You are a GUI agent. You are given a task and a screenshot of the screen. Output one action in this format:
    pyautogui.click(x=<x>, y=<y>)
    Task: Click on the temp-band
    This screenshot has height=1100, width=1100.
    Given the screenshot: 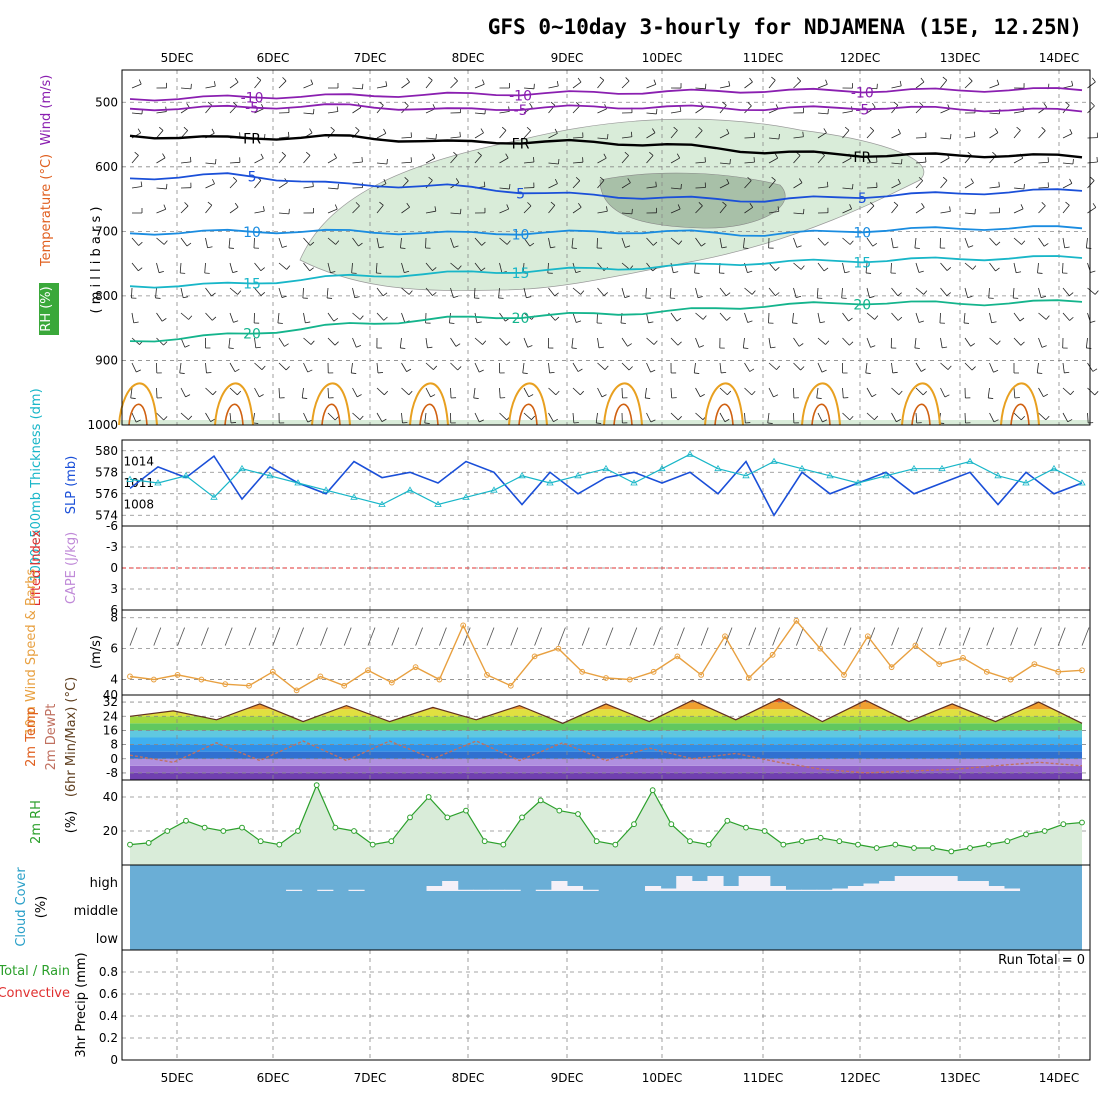 What is the action you would take?
    pyautogui.click(x=606, y=713)
    